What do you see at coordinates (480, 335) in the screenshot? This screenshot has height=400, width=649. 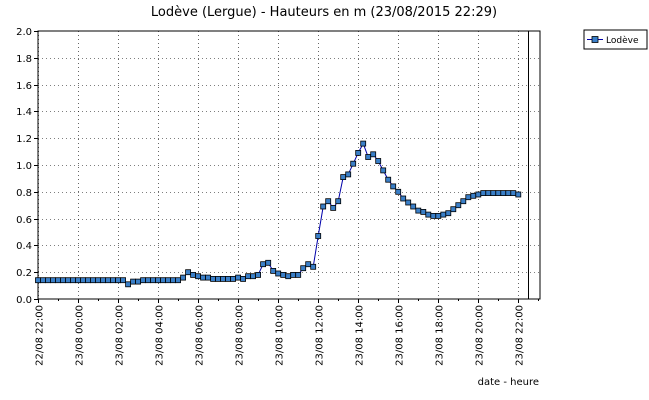 I see `x-tick-label: 23/08 20:00` at bounding box center [480, 335].